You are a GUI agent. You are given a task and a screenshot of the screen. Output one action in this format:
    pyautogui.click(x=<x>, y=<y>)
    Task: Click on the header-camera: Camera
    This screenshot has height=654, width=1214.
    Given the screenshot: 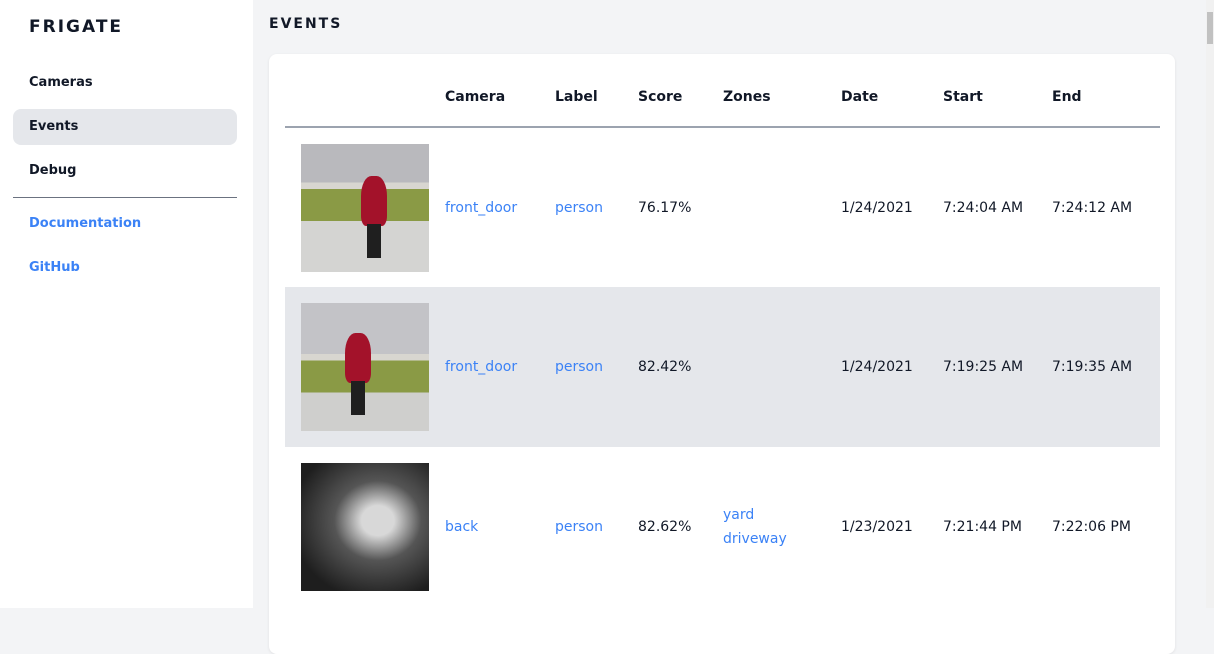 What is the action you would take?
    pyautogui.click(x=500, y=91)
    